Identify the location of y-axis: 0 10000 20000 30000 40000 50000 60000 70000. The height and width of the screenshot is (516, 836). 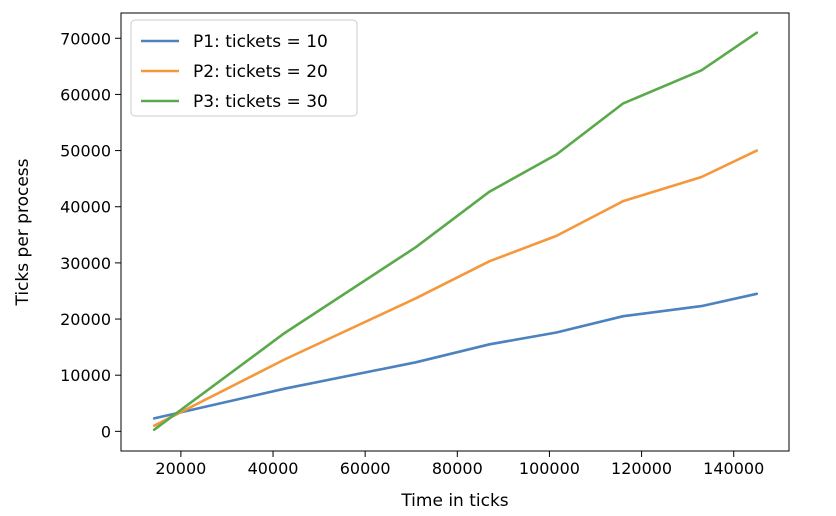
(90, 235).